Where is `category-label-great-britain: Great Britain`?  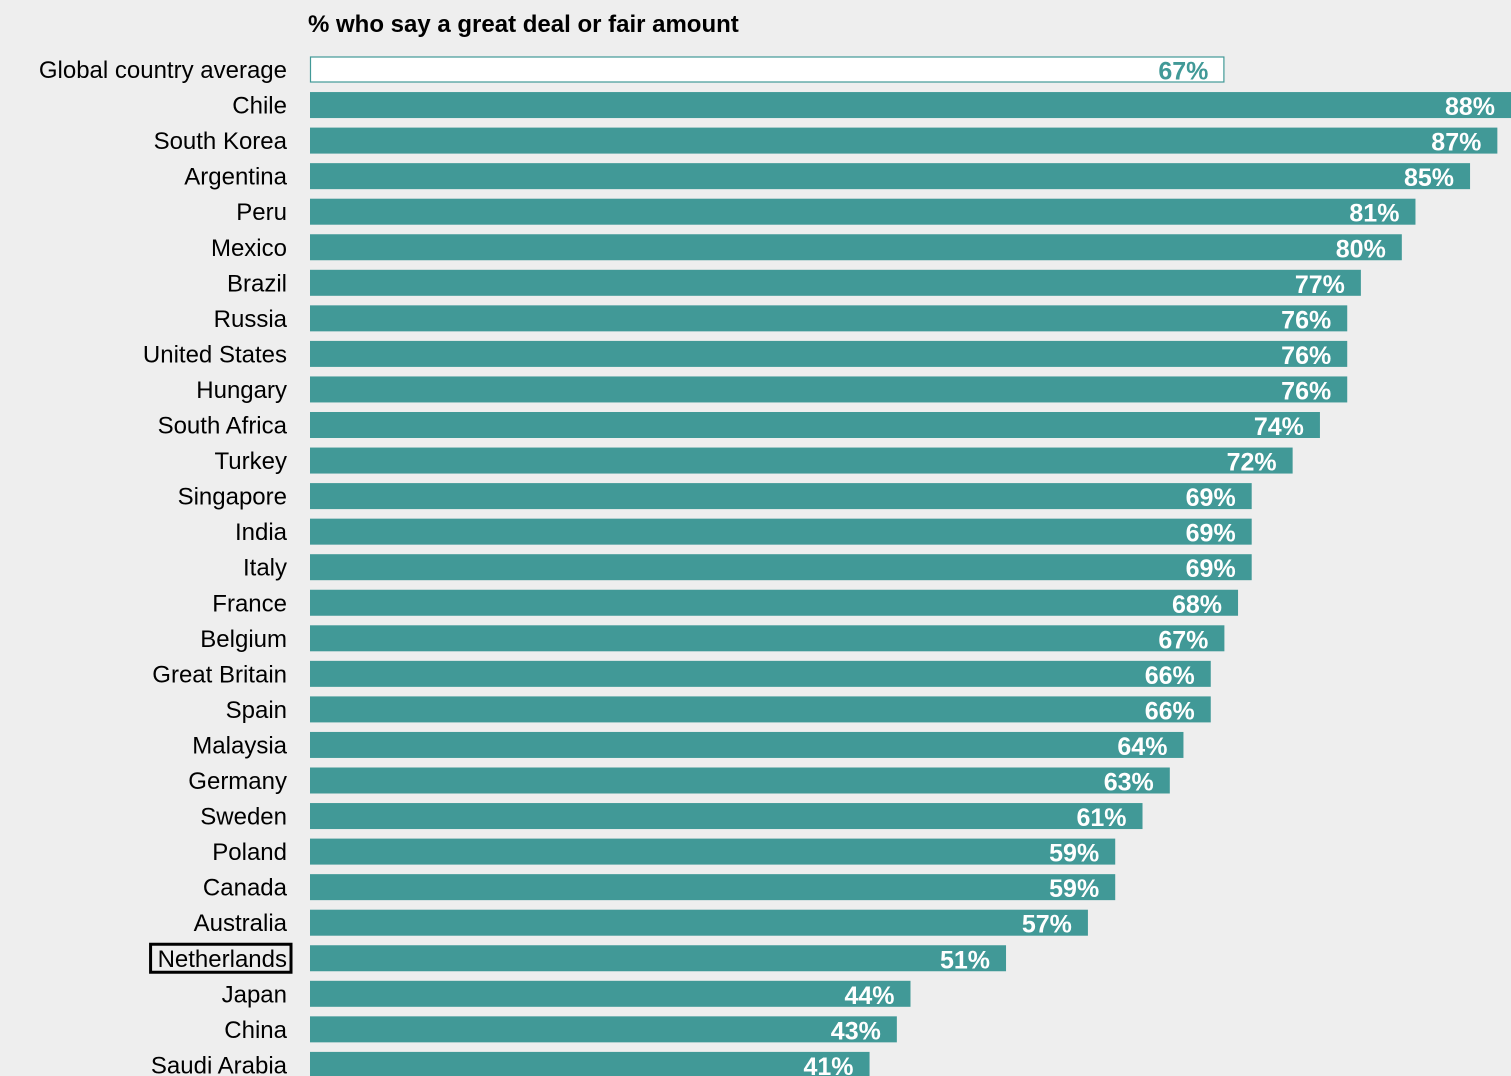
category-label-great-britain: Great Britain is located at coordinates (219, 674).